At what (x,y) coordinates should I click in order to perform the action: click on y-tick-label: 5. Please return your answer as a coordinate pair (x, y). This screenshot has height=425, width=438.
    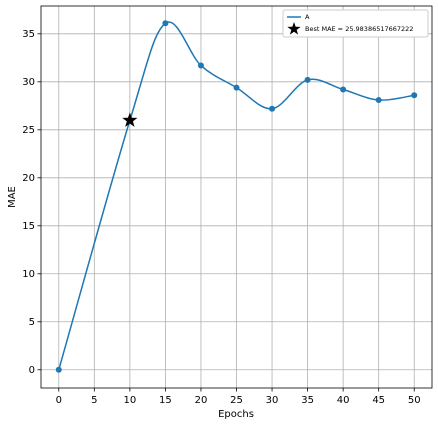
    Looking at the image, I should click on (32, 322).